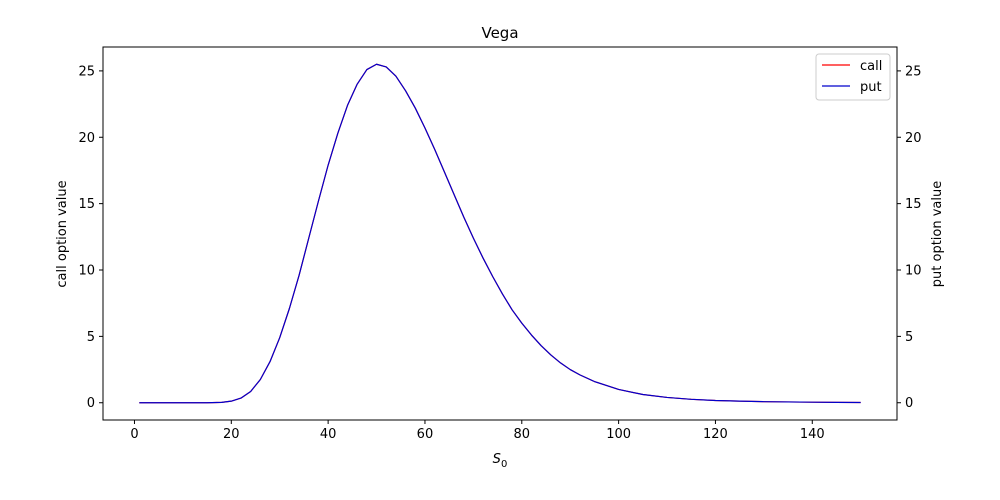 The height and width of the screenshot is (500, 1000). Describe the element at coordinates (853, 77) in the screenshot. I see `legend: call put` at that location.